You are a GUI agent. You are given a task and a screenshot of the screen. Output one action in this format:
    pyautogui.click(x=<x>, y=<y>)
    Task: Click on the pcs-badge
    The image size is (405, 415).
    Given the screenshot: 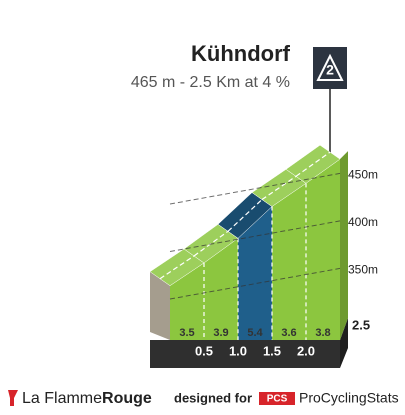 What is the action you would take?
    pyautogui.click(x=277, y=398)
    